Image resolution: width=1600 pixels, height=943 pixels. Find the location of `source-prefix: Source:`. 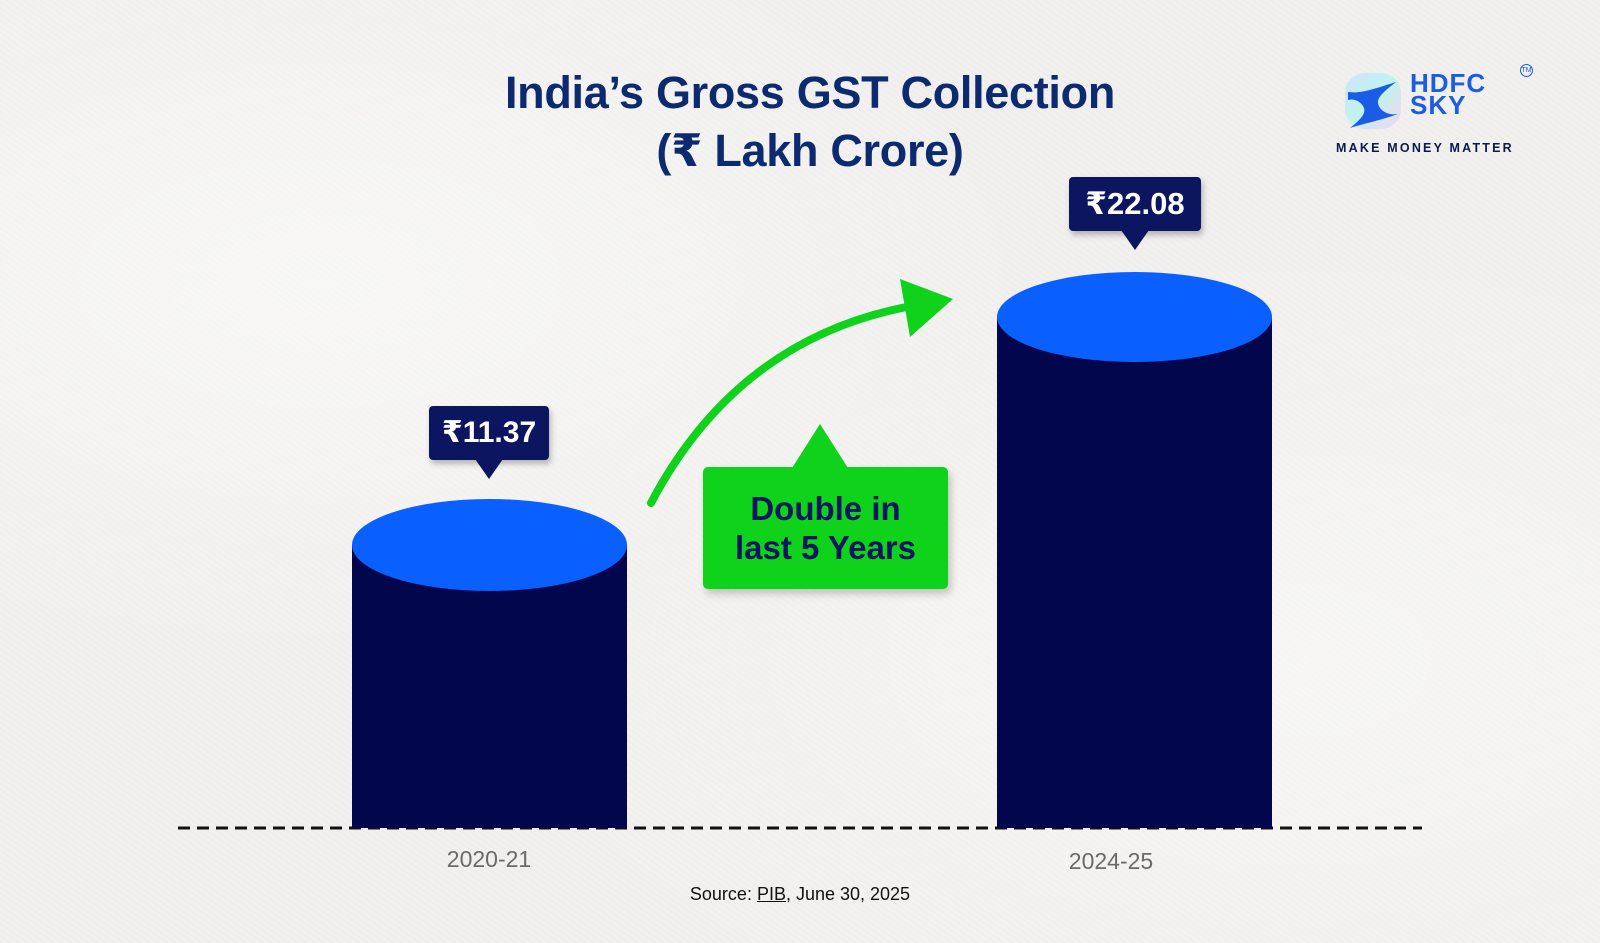

source-prefix: Source: is located at coordinates (723, 894).